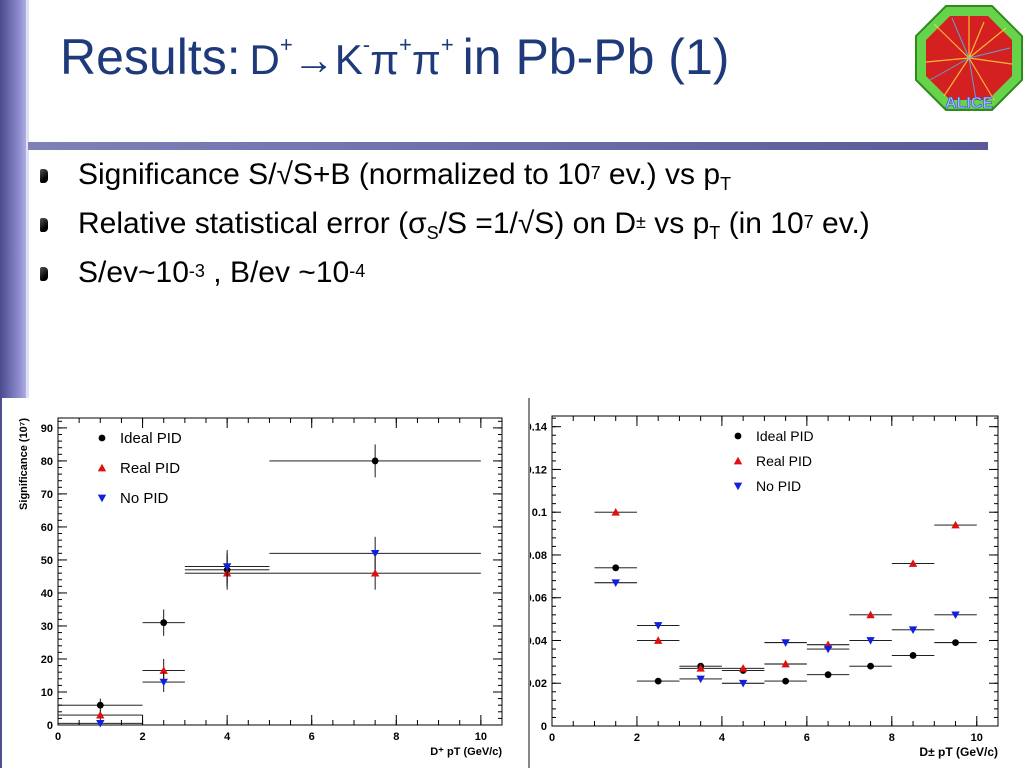  I want to click on y-tick-label: 80, so click(47, 462).